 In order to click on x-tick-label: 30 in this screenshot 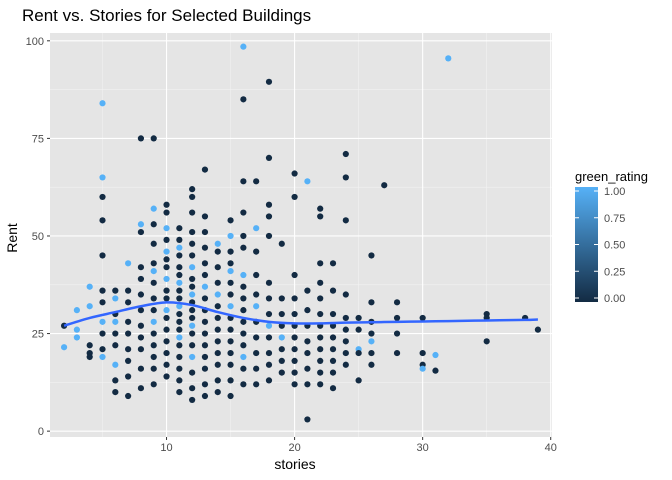, I will do `click(423, 448)`.